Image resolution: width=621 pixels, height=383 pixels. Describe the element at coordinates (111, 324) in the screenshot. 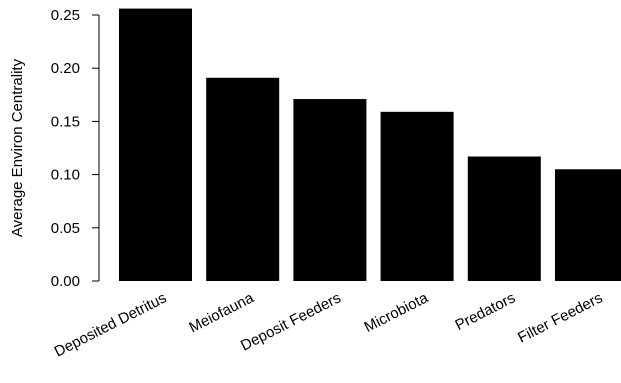

I see `x-tick-label: Deposited Detritus` at that location.